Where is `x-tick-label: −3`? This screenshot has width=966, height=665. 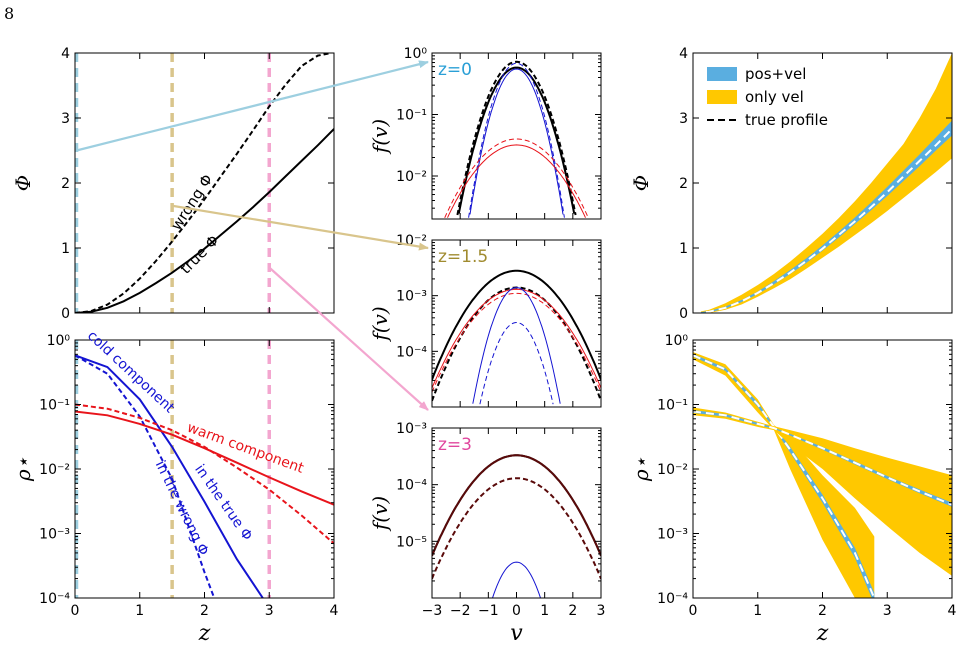
x-tick-label: −3 is located at coordinates (432, 611).